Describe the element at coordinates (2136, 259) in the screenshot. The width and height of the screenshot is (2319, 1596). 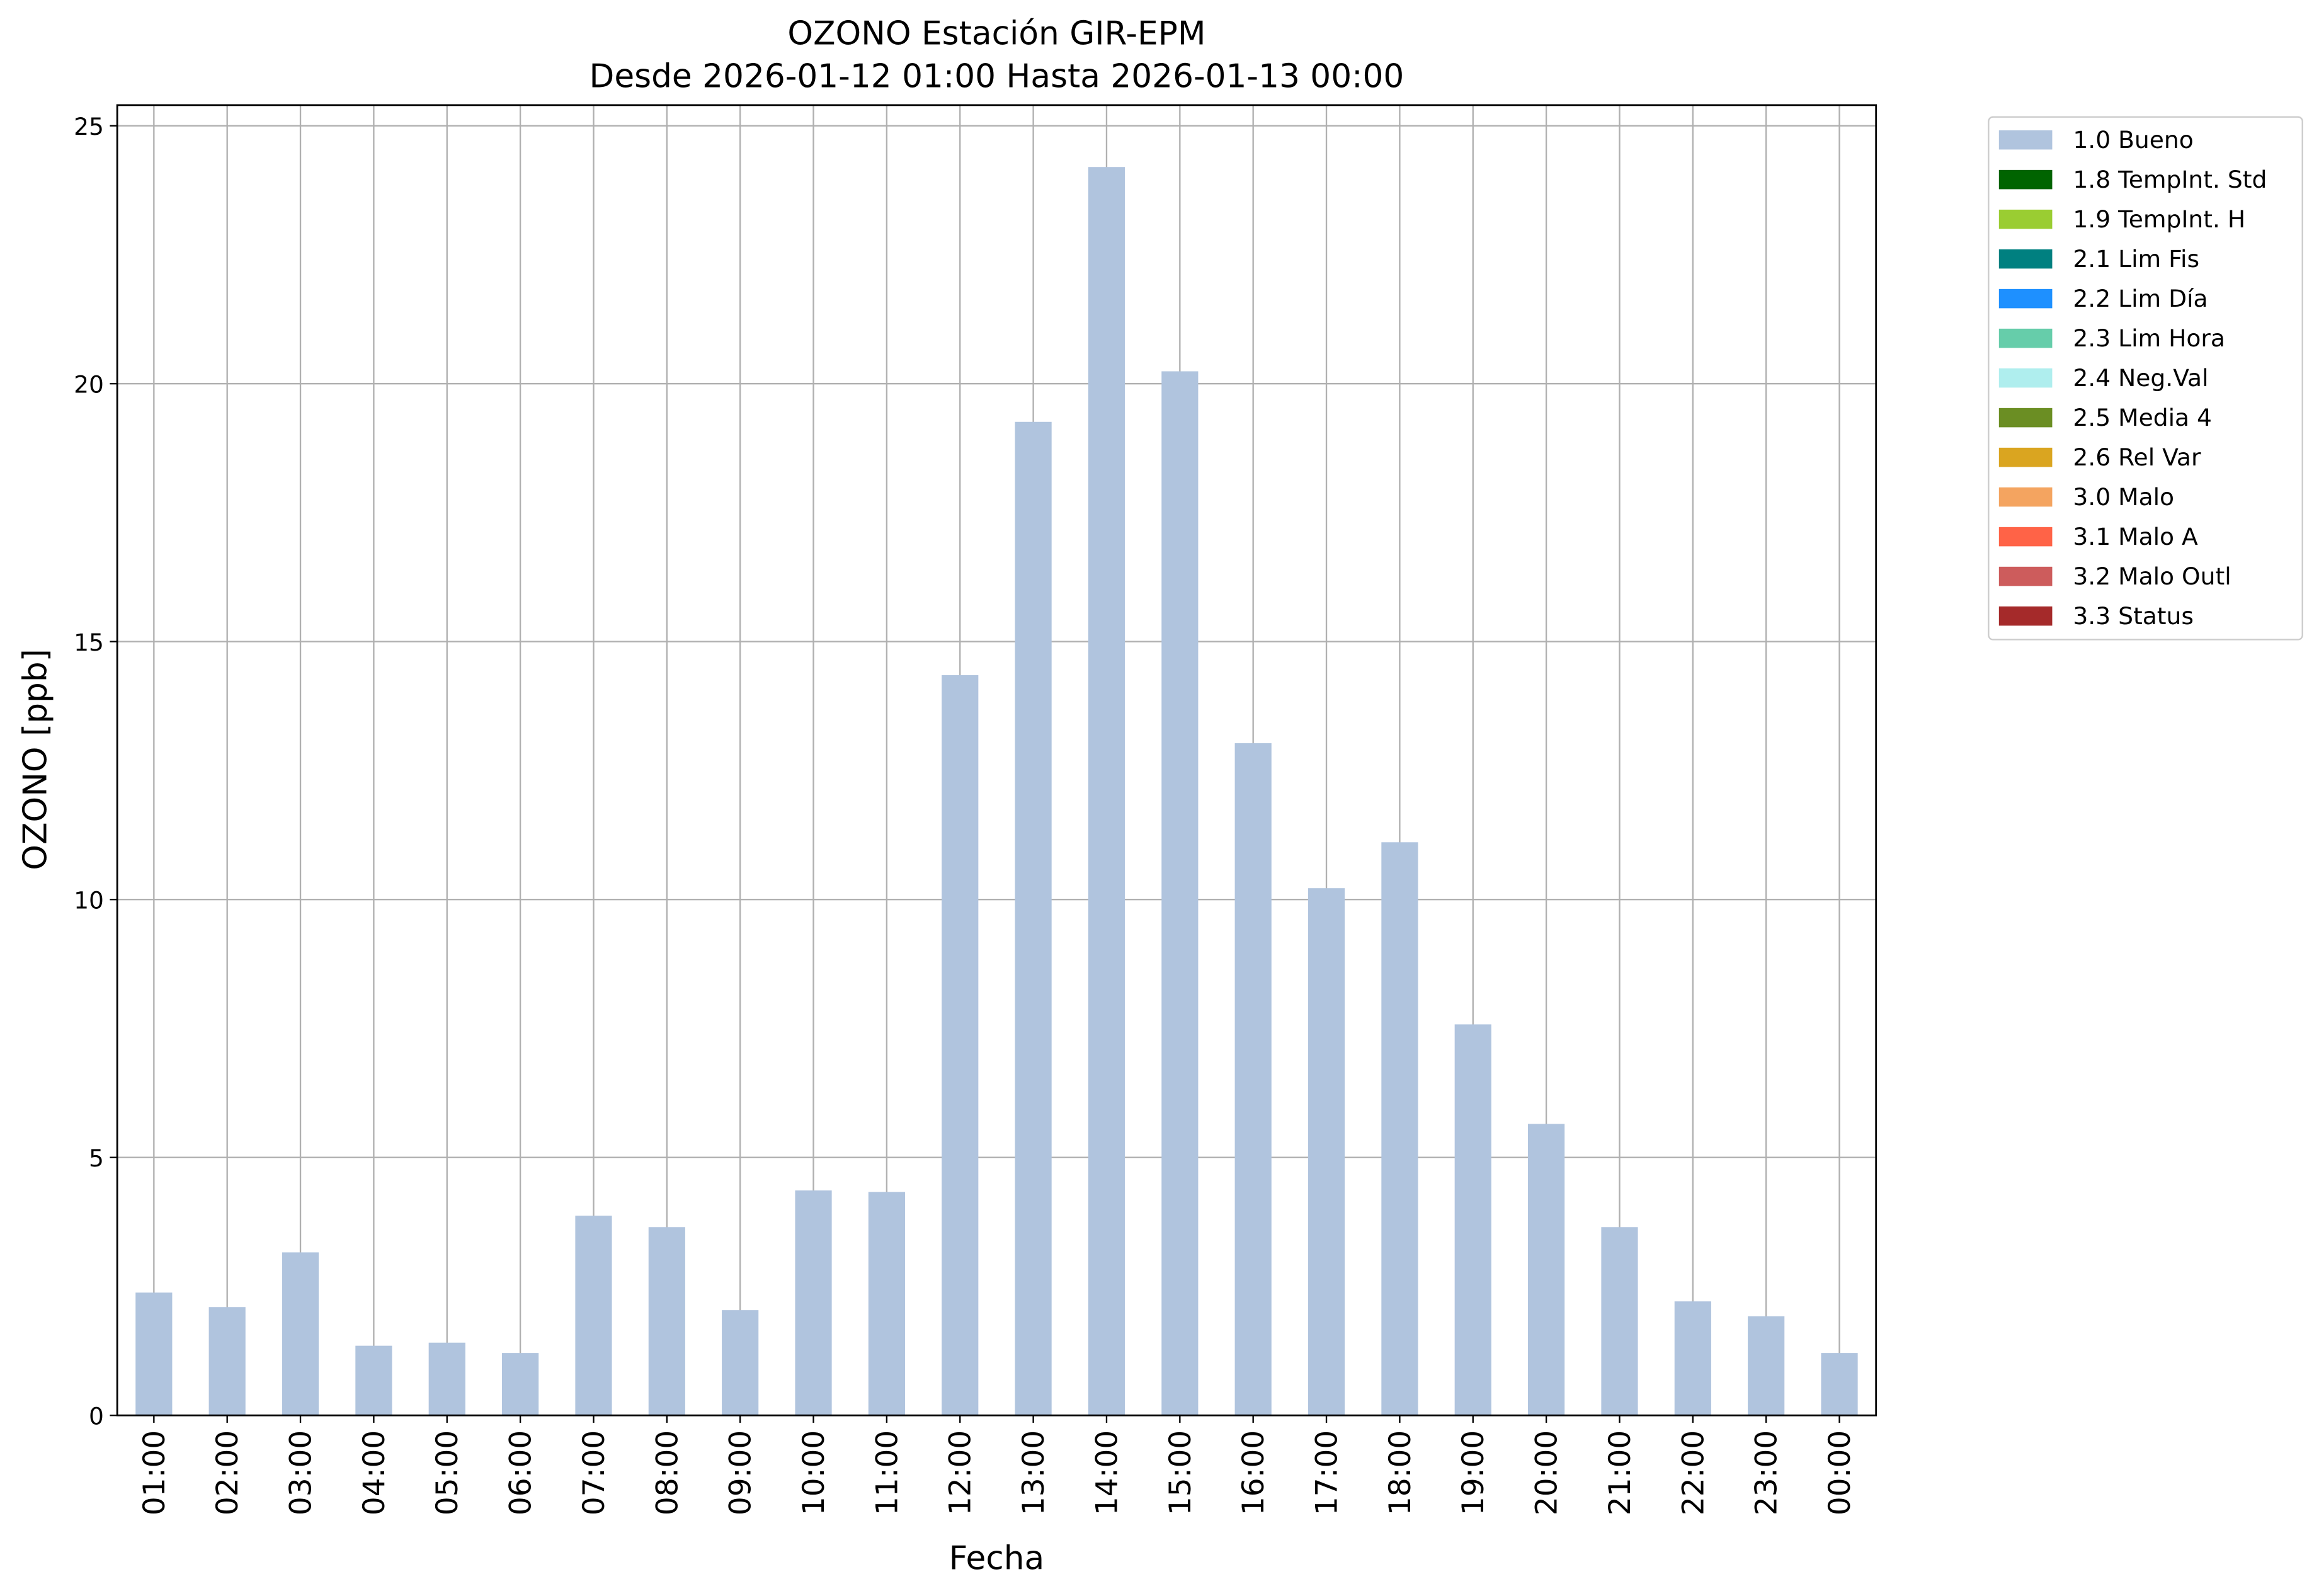
I see `legend-label: 2.1 Lim Fis` at that location.